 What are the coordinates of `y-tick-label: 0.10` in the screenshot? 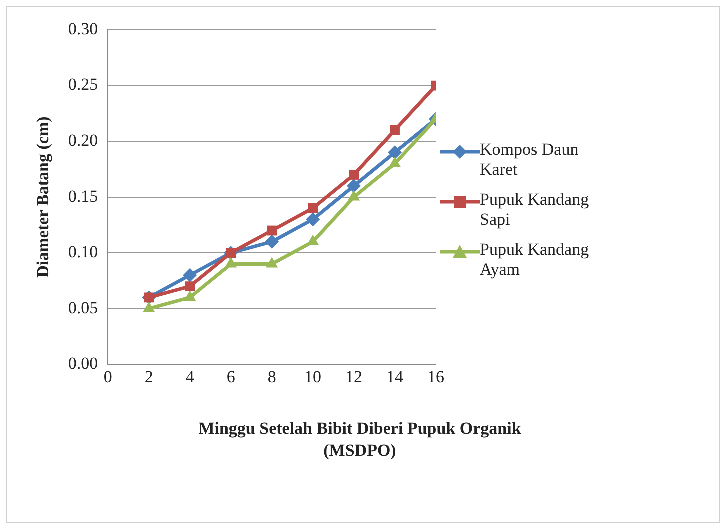 It's located at (83, 252).